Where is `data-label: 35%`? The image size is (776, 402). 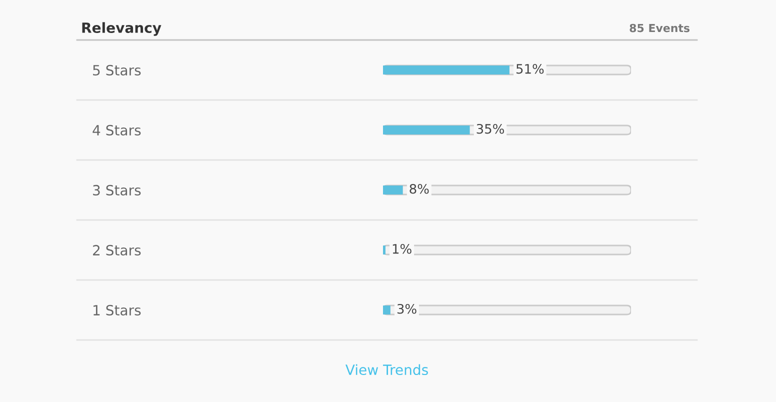
data-label: 35% is located at coordinates (490, 129).